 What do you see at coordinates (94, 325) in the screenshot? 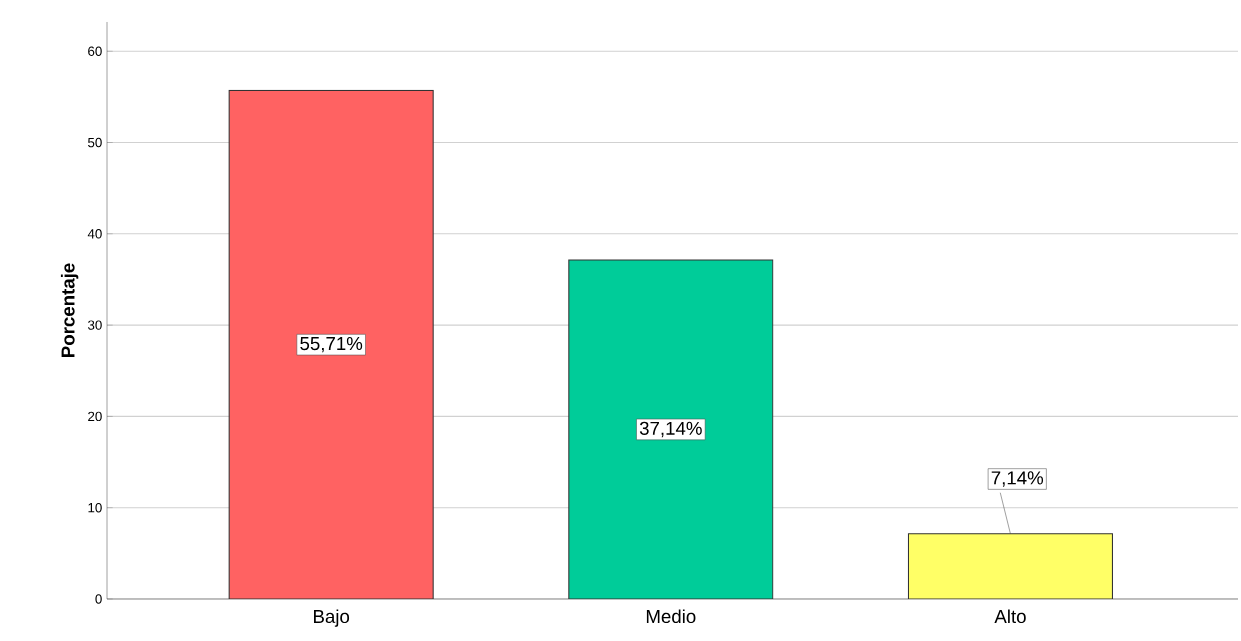
I see `y-tick-label: 30` at bounding box center [94, 325].